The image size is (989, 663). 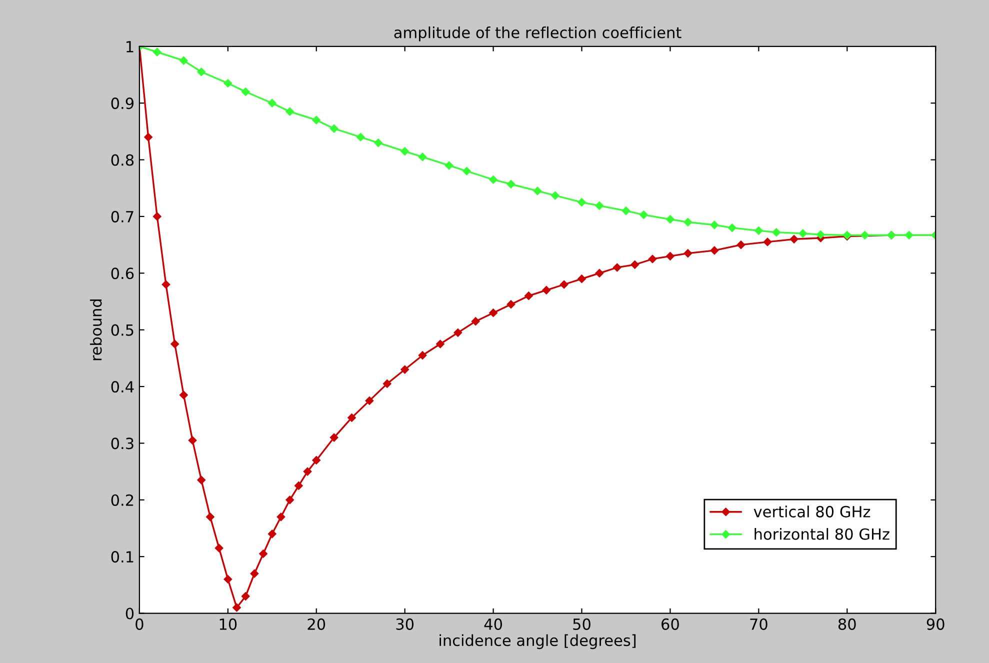 I want to click on y-tick-label: 0.7, so click(x=122, y=216).